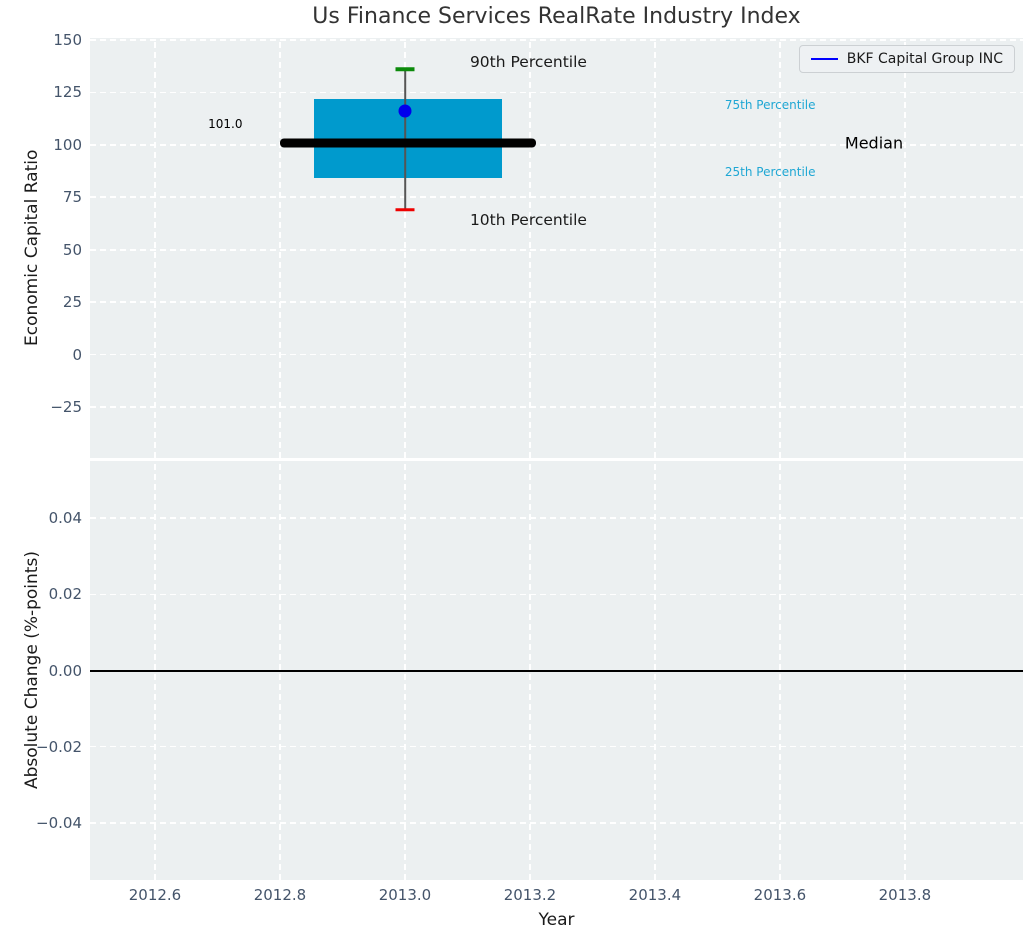 The height and width of the screenshot is (942, 1034). Describe the element at coordinates (405, 111) in the screenshot. I see `company-marker` at that location.